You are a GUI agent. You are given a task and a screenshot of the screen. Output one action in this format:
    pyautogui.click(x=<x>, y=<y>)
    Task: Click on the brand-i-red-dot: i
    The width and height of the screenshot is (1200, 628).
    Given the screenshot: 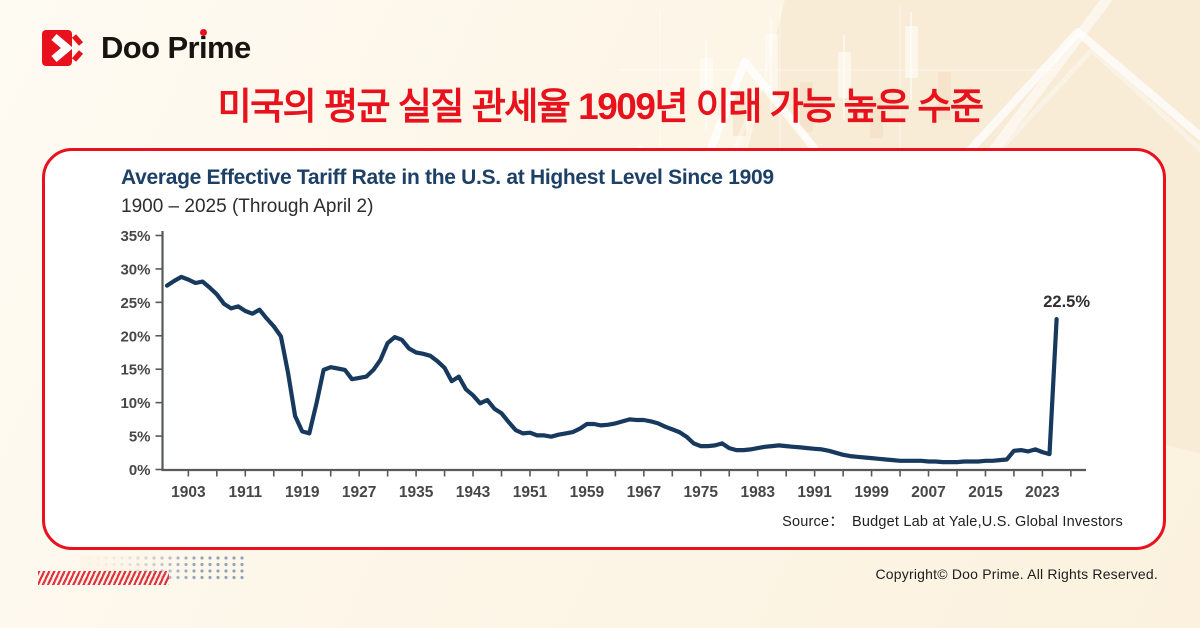 What is the action you would take?
    pyautogui.click(x=203, y=48)
    